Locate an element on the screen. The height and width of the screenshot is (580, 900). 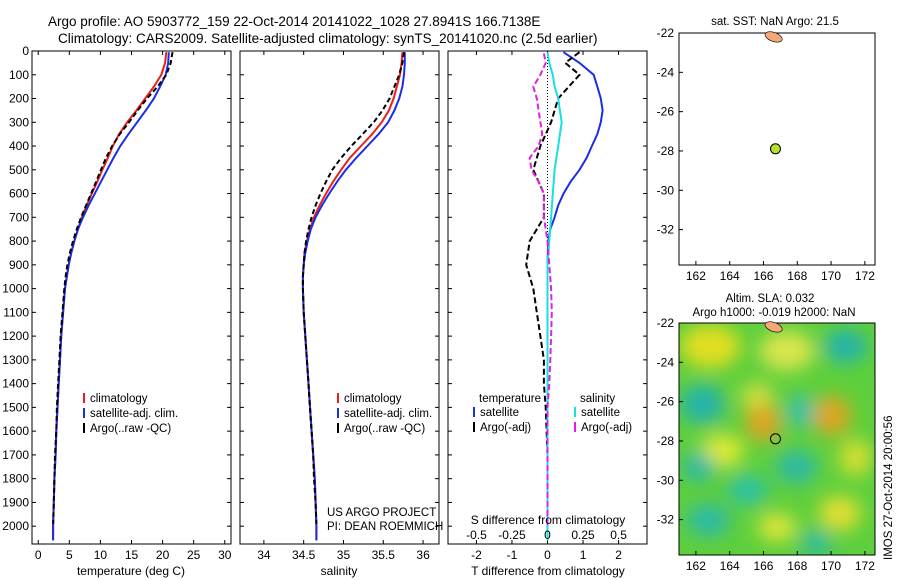
x-tick-label: 15 is located at coordinates (132, 555).